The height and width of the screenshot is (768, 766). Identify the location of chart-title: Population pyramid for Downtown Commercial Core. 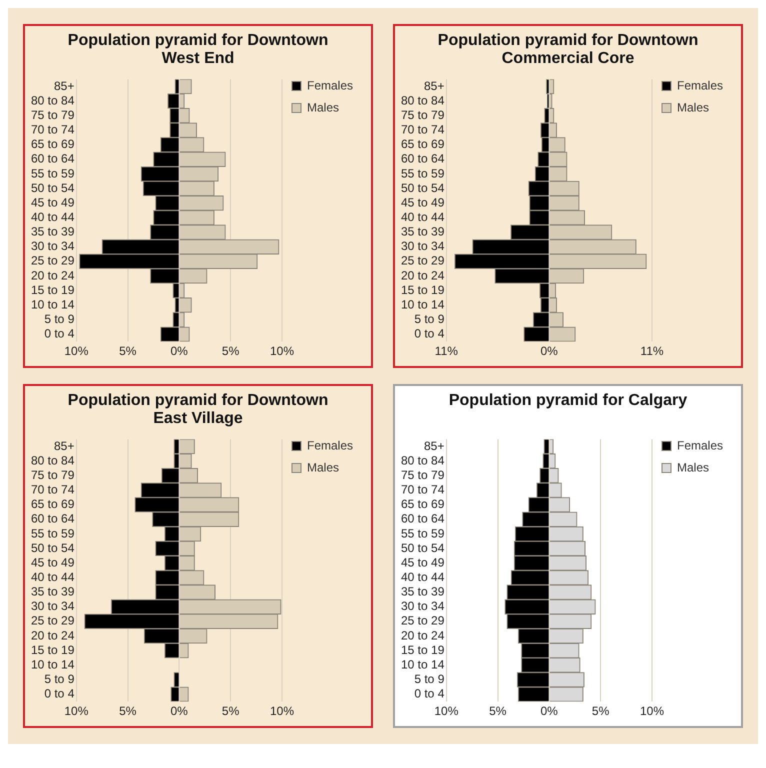
(568, 50).